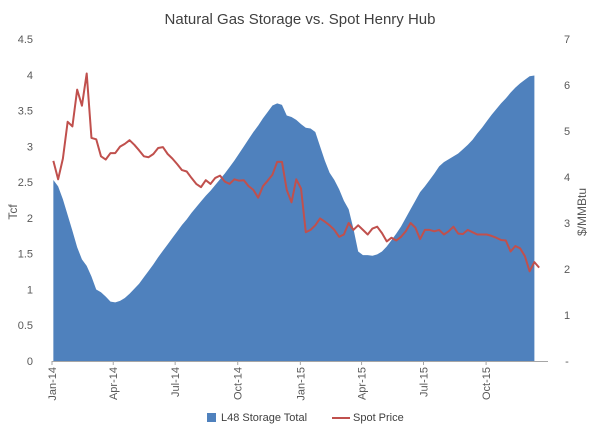  What do you see at coordinates (13, 212) in the screenshot?
I see `y-left-axis-label: Tcf` at bounding box center [13, 212].